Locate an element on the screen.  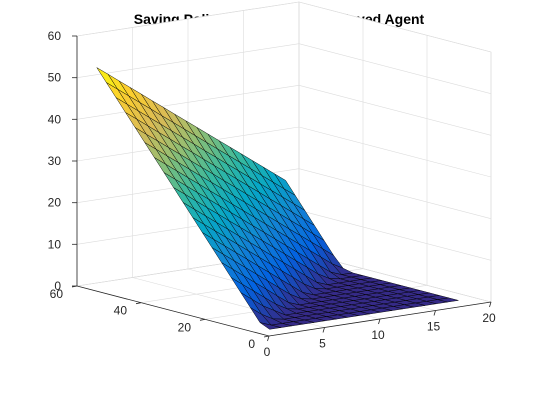
x-tick-label: 15 is located at coordinates (434, 327).